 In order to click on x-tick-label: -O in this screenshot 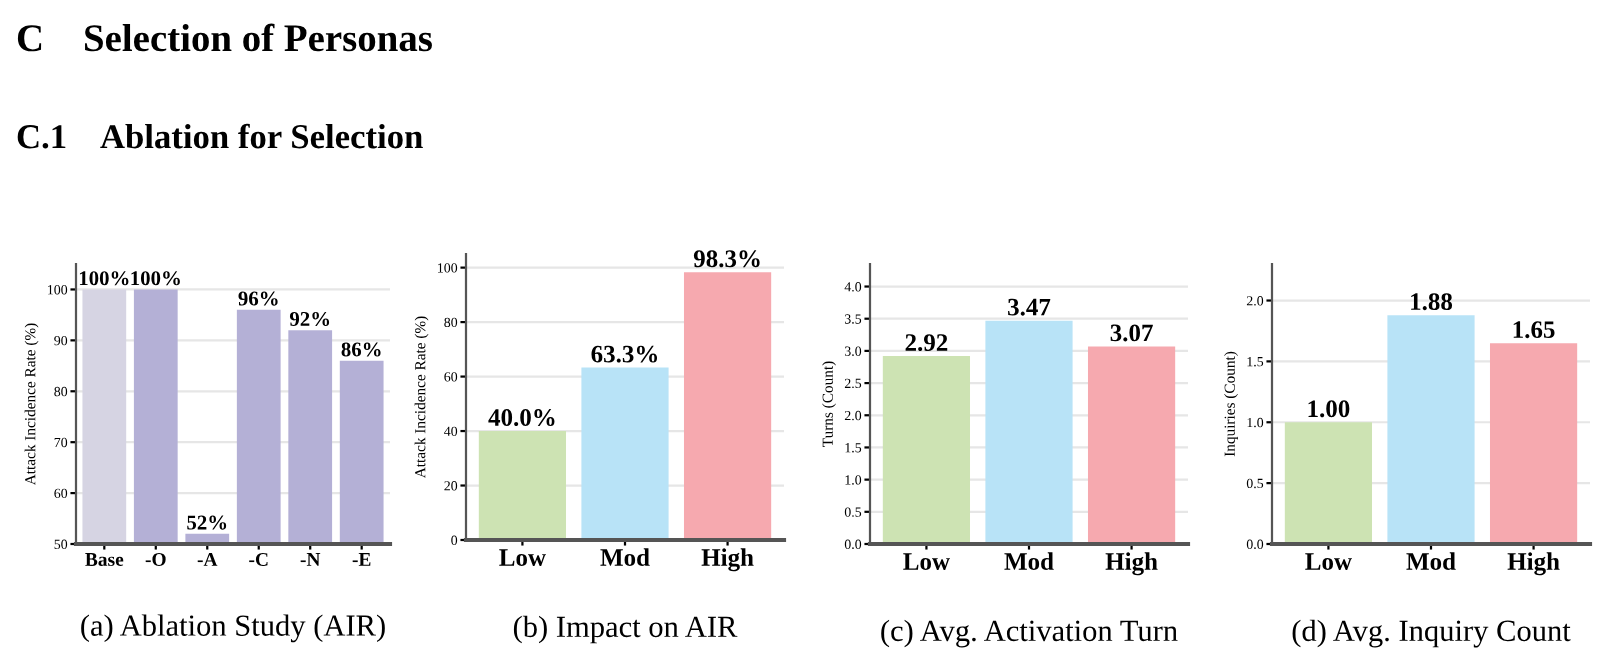, I will do `click(155, 559)`.